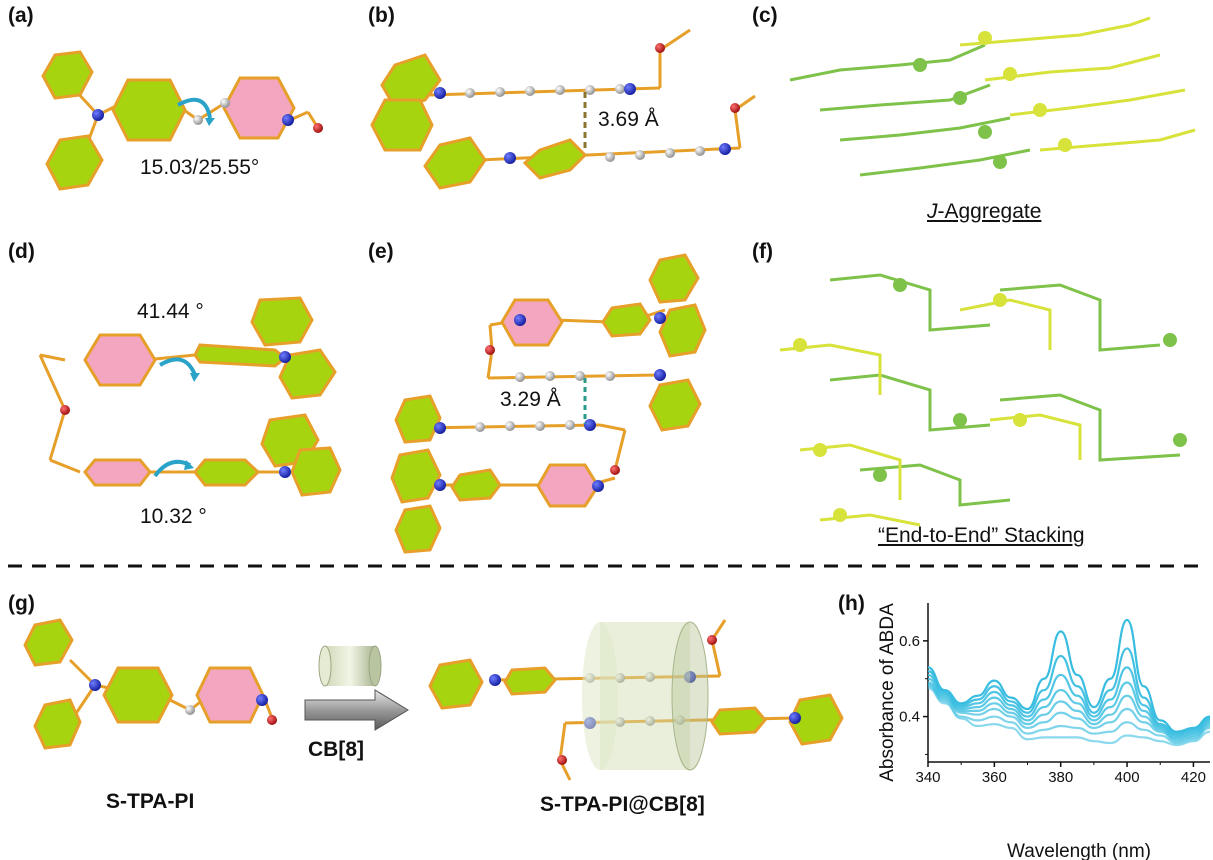 This screenshot has width=1213, height=860. Describe the element at coordinates (21, 603) in the screenshot. I see `panel-label-g: (g)` at that location.